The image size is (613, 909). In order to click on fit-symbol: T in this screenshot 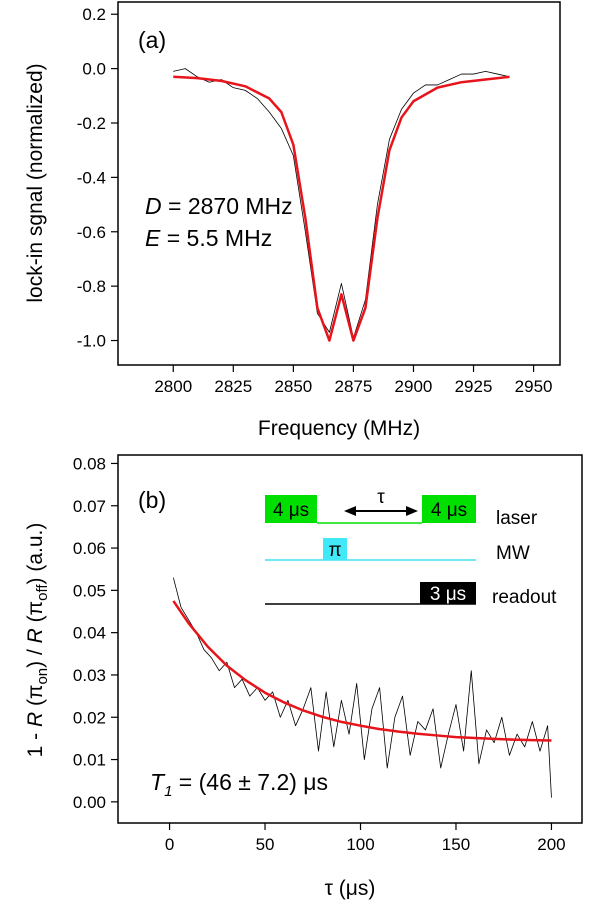, I will do `click(158, 782)`.